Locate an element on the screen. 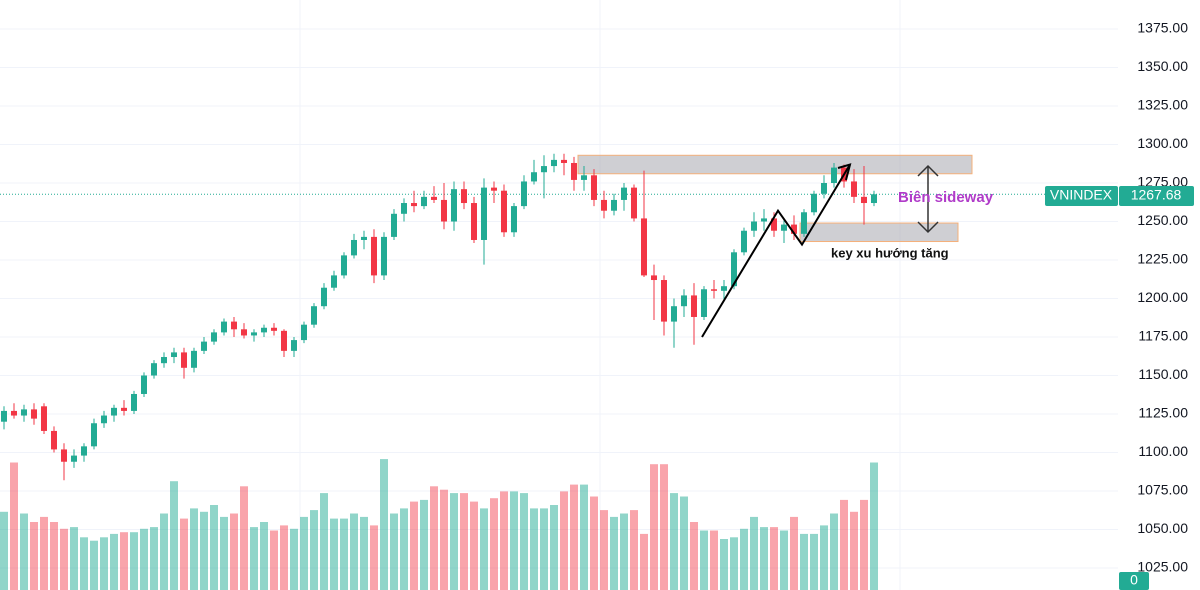 The image size is (1200, 590). y-tick-label: 1025.00 is located at coordinates (1162, 567).